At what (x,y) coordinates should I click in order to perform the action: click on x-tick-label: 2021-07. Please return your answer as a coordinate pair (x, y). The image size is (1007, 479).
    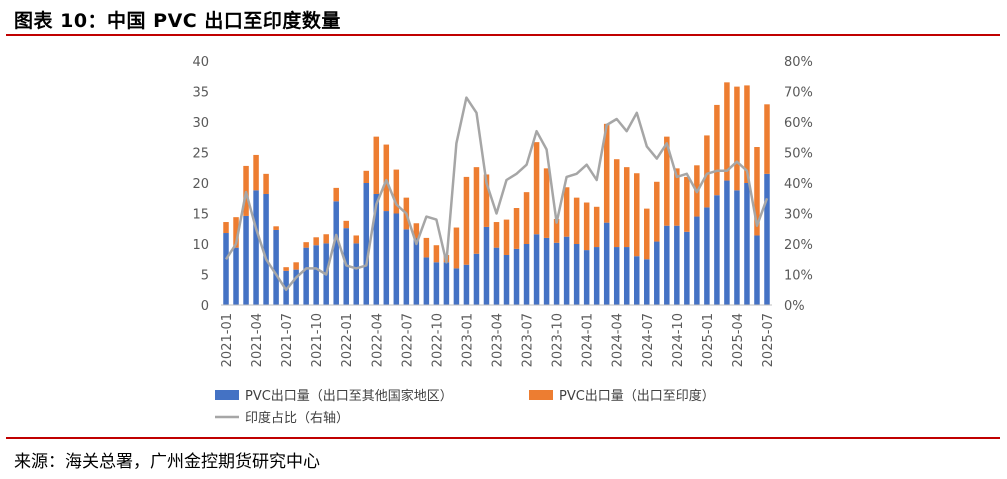
    Looking at the image, I should click on (287, 340).